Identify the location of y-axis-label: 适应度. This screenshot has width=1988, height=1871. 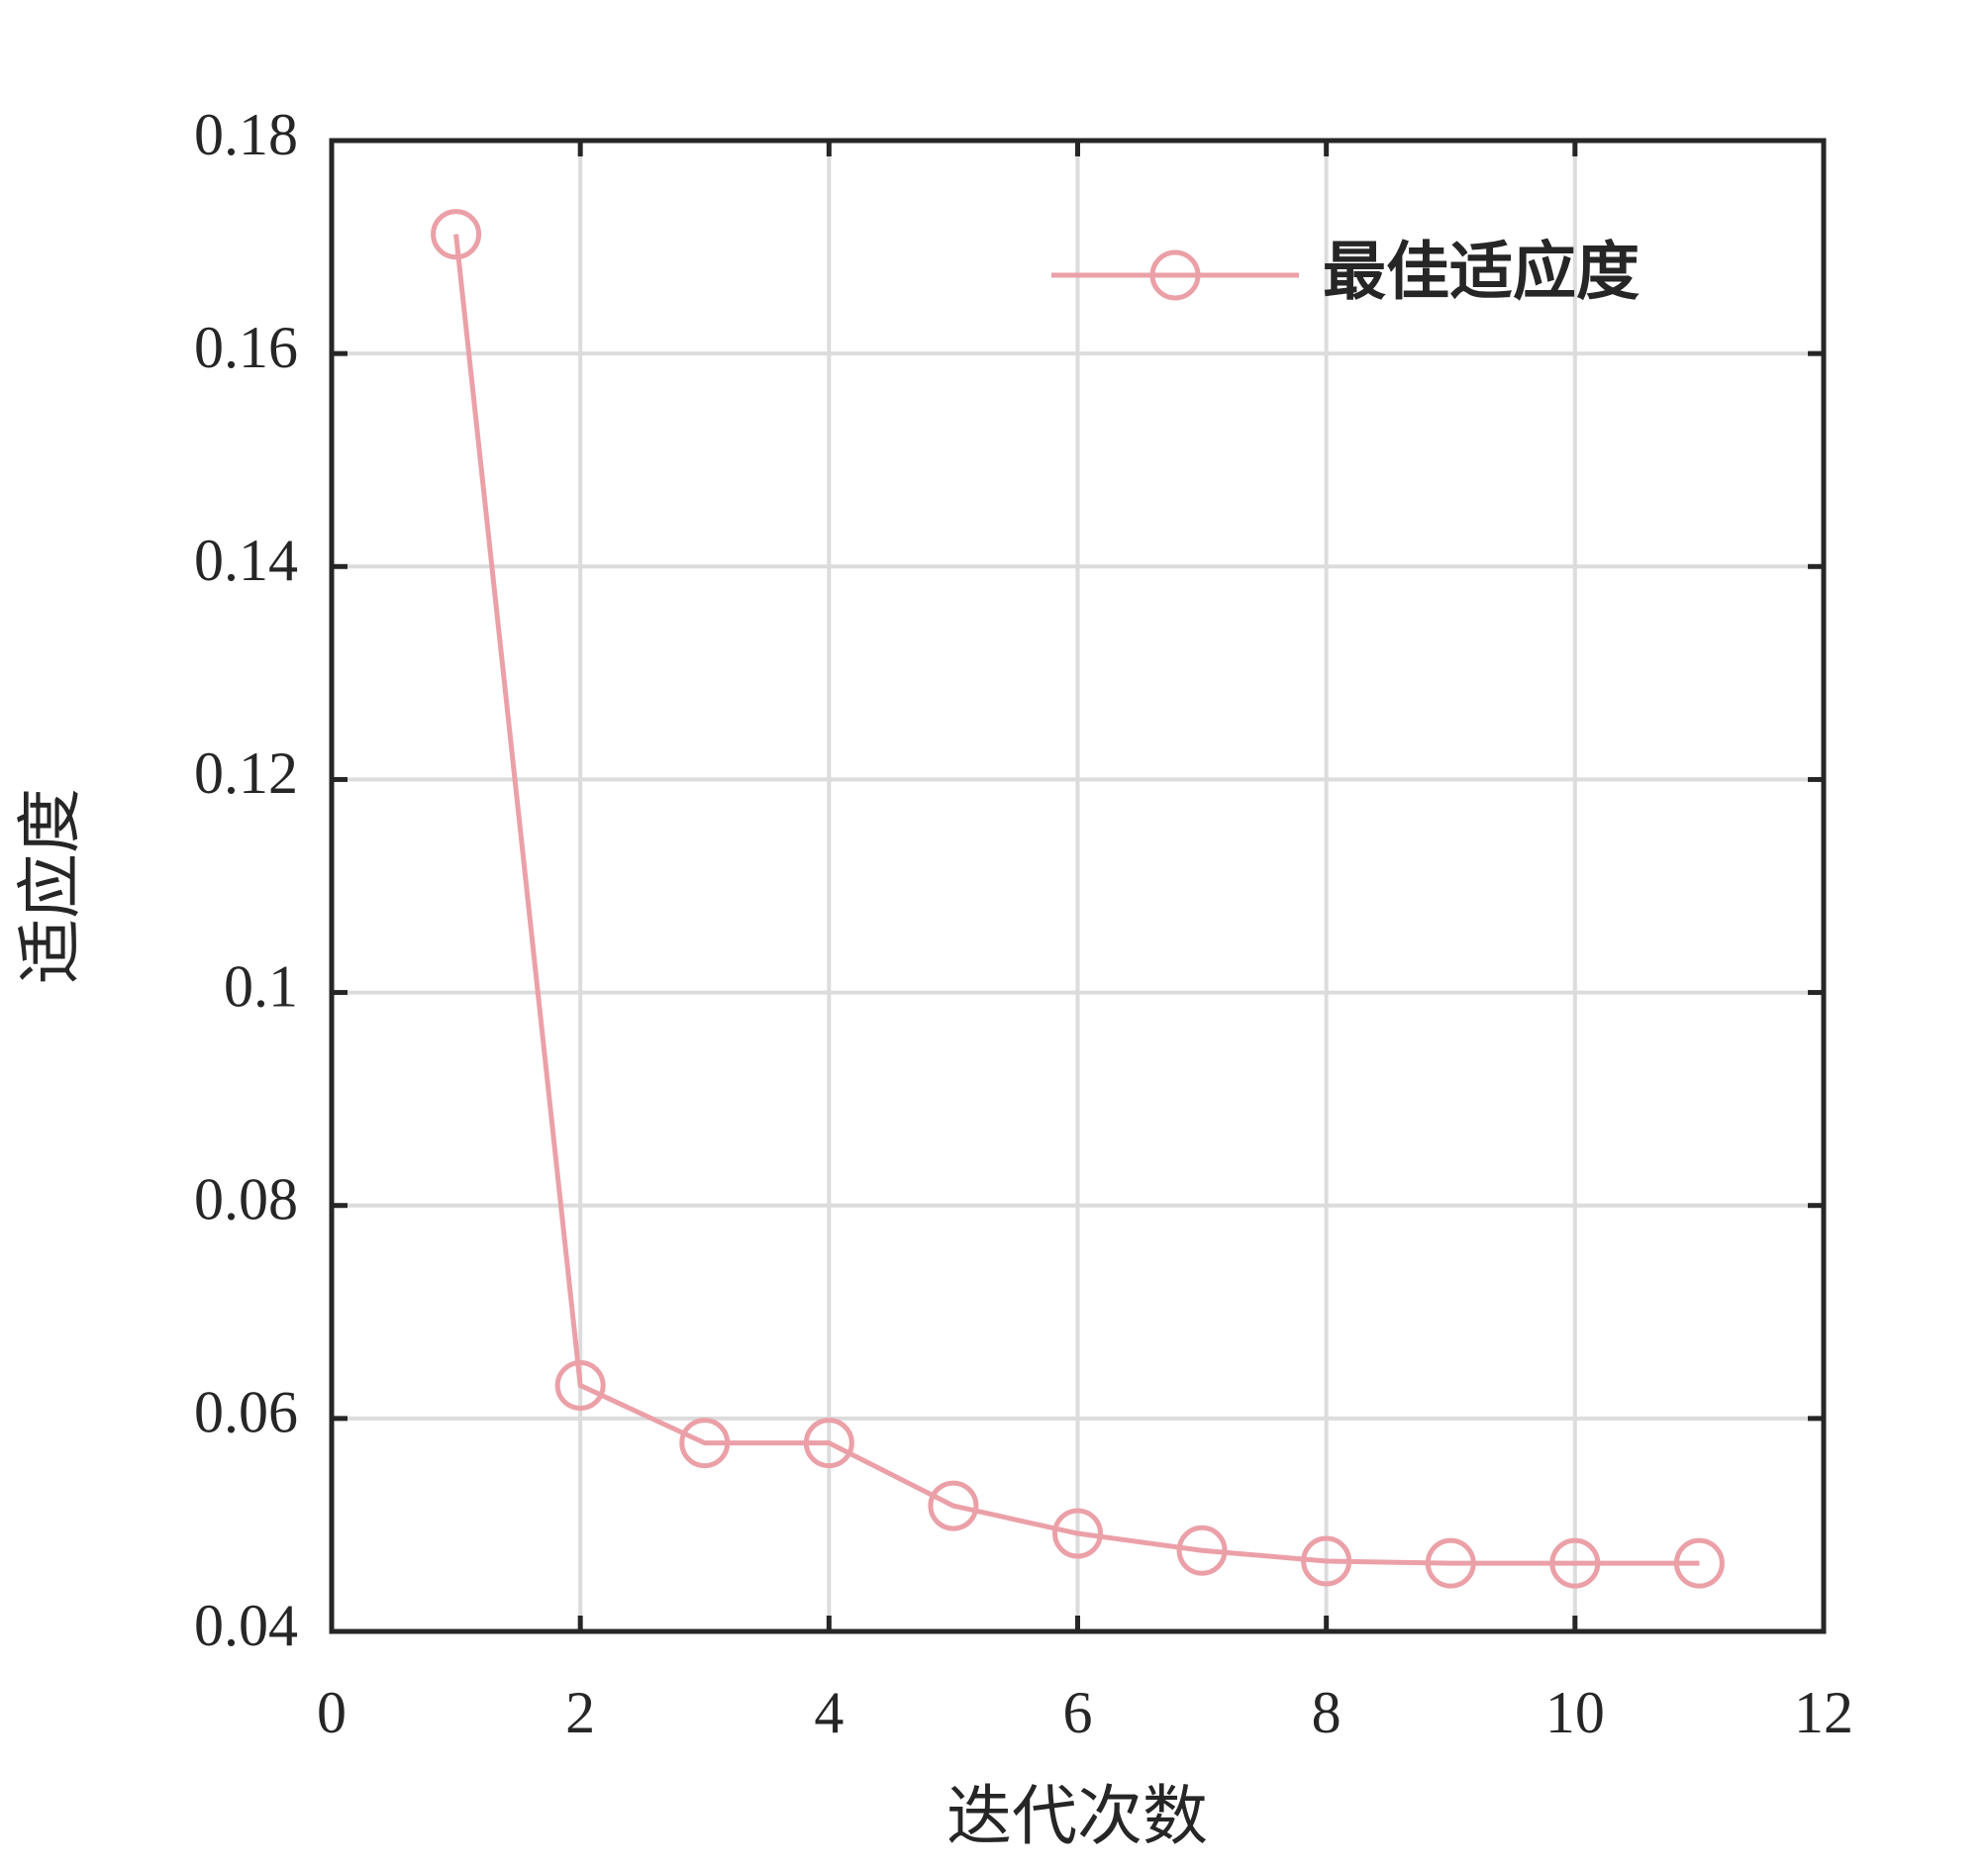
(51, 886).